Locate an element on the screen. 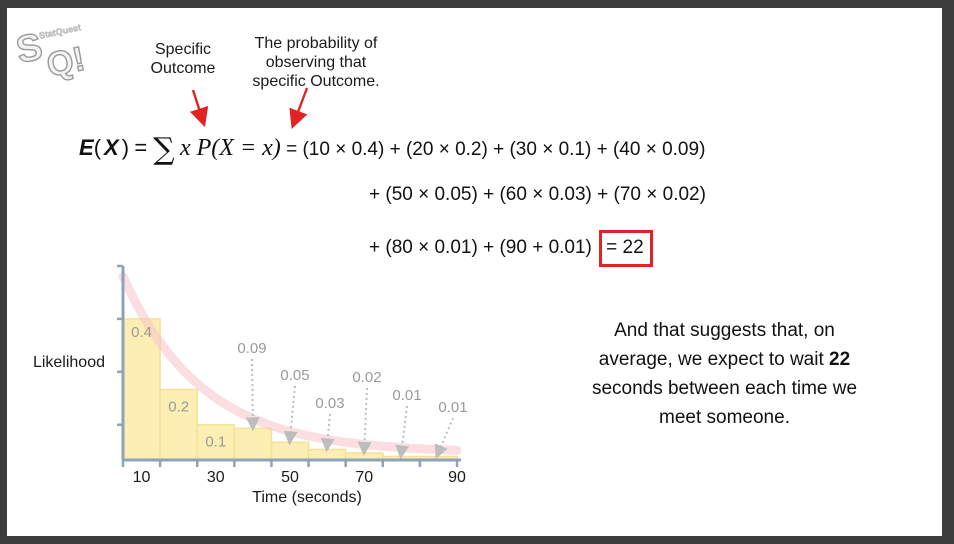 The image size is (954, 544). statquest-logo: S Q! StatQuest is located at coordinates (50, 53).